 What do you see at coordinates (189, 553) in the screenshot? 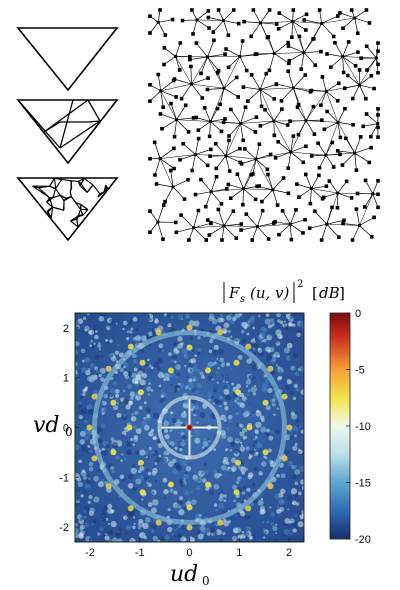
I see `x-tick-label: 0` at bounding box center [189, 553].